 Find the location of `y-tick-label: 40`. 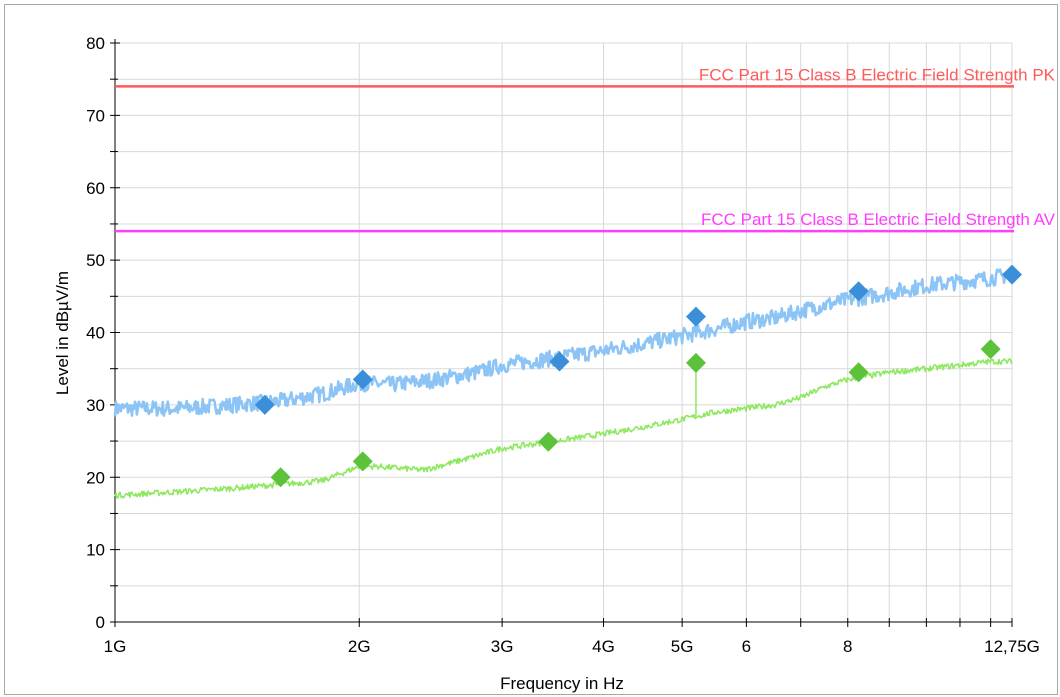

y-tick-label: 40 is located at coordinates (95, 333).